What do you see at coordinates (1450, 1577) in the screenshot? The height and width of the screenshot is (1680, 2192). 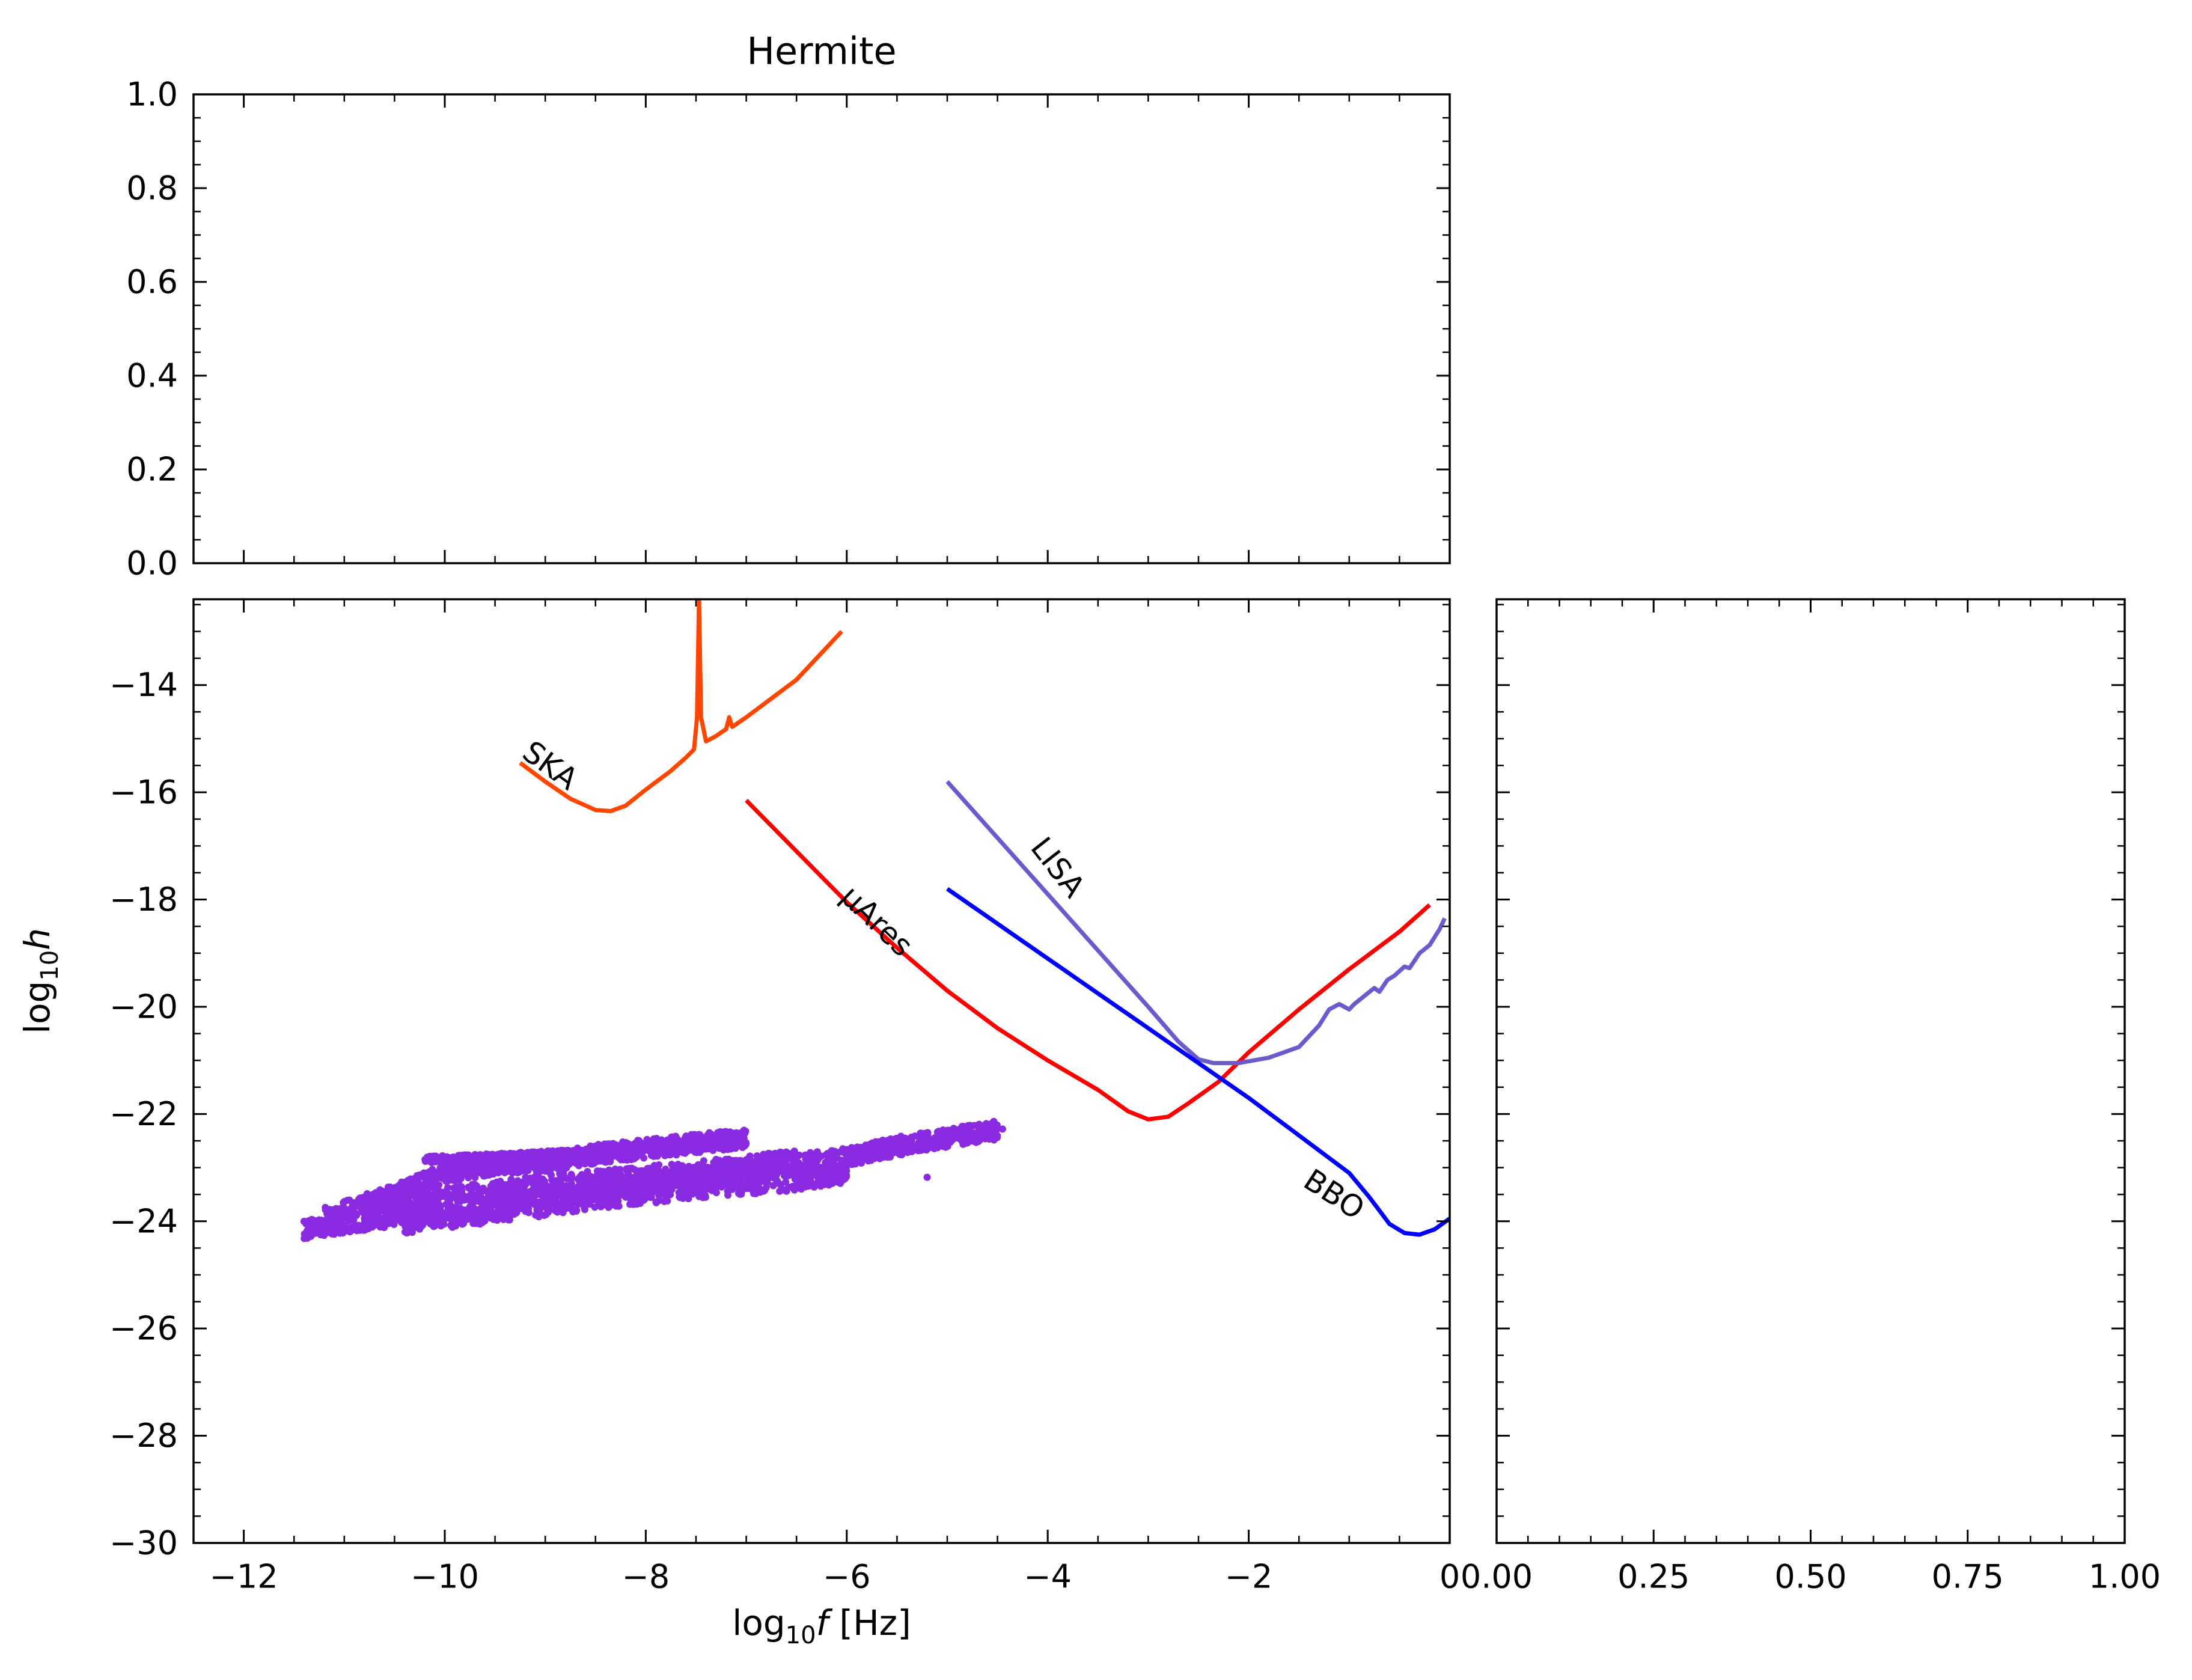 I see `x-tick-label: 0` at bounding box center [1450, 1577].